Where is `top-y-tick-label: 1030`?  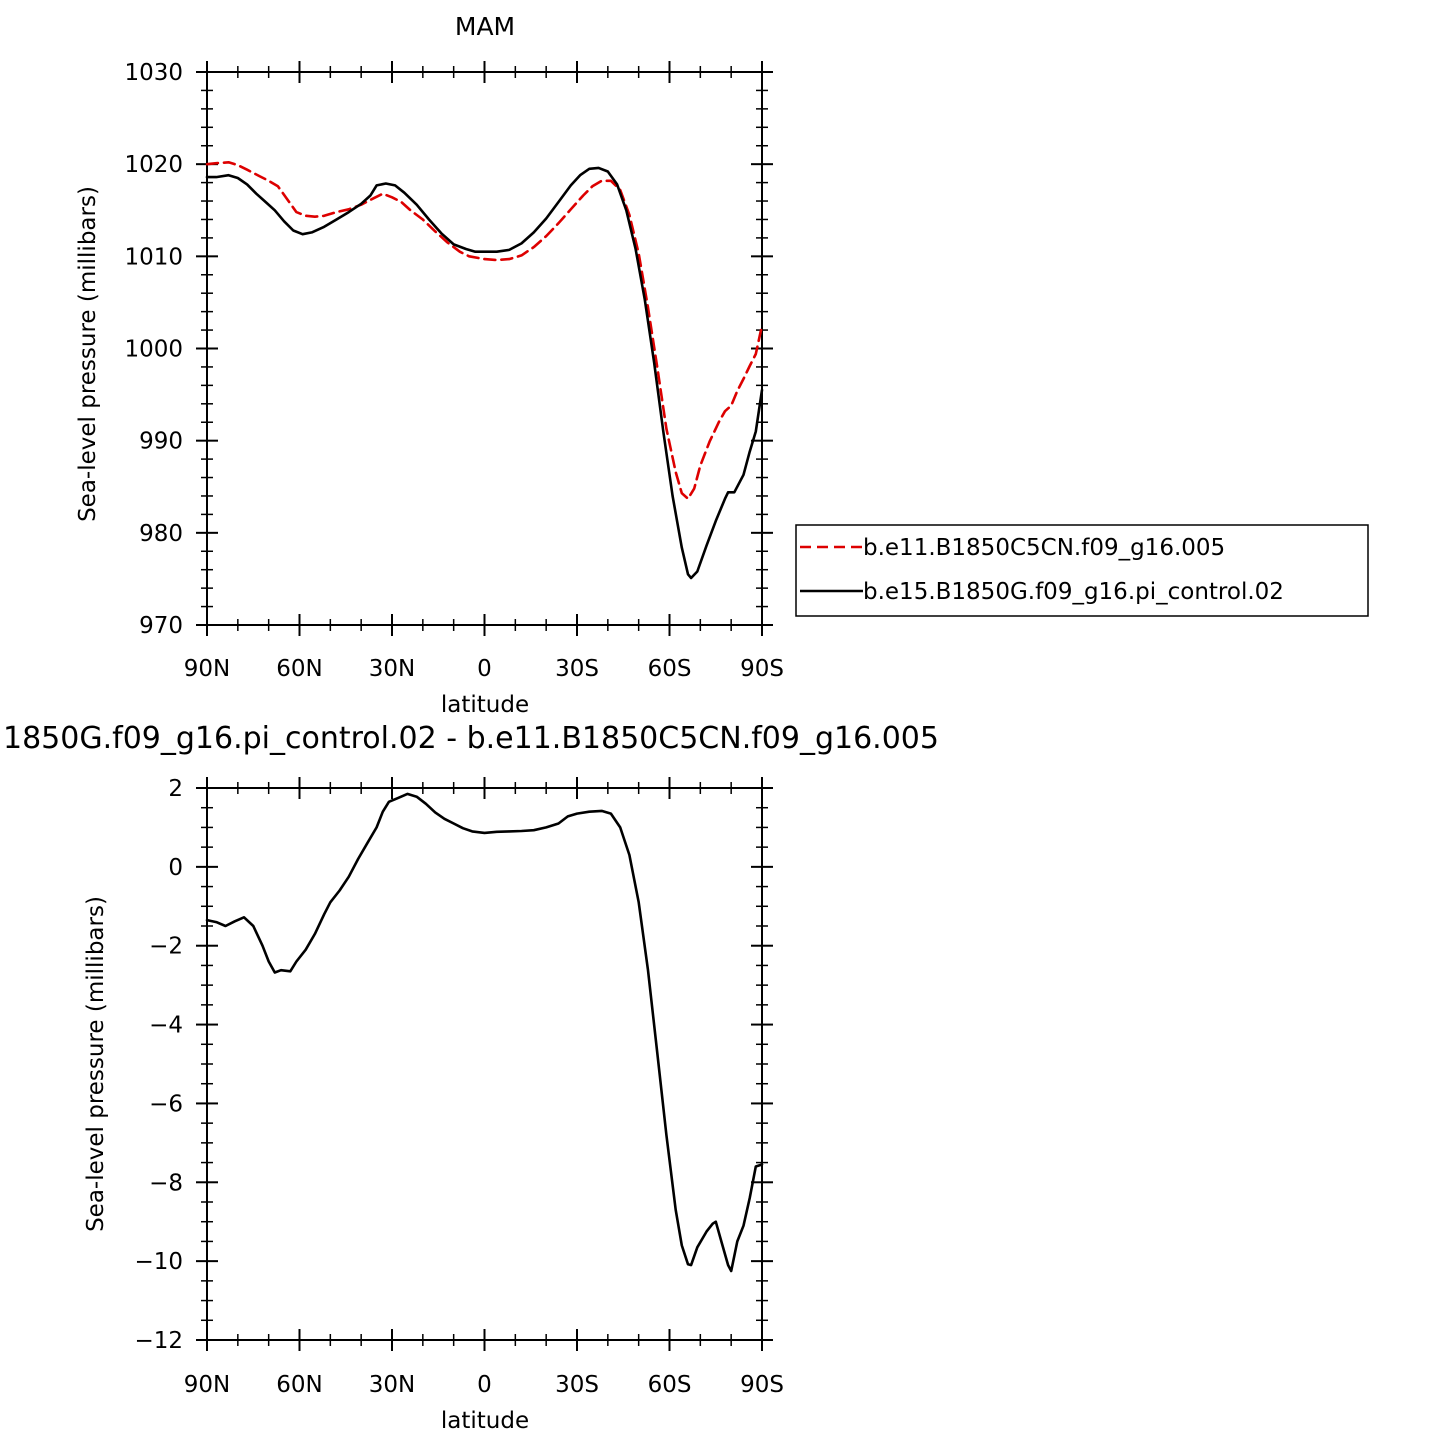 top-y-tick-label: 1030 is located at coordinates (153, 73).